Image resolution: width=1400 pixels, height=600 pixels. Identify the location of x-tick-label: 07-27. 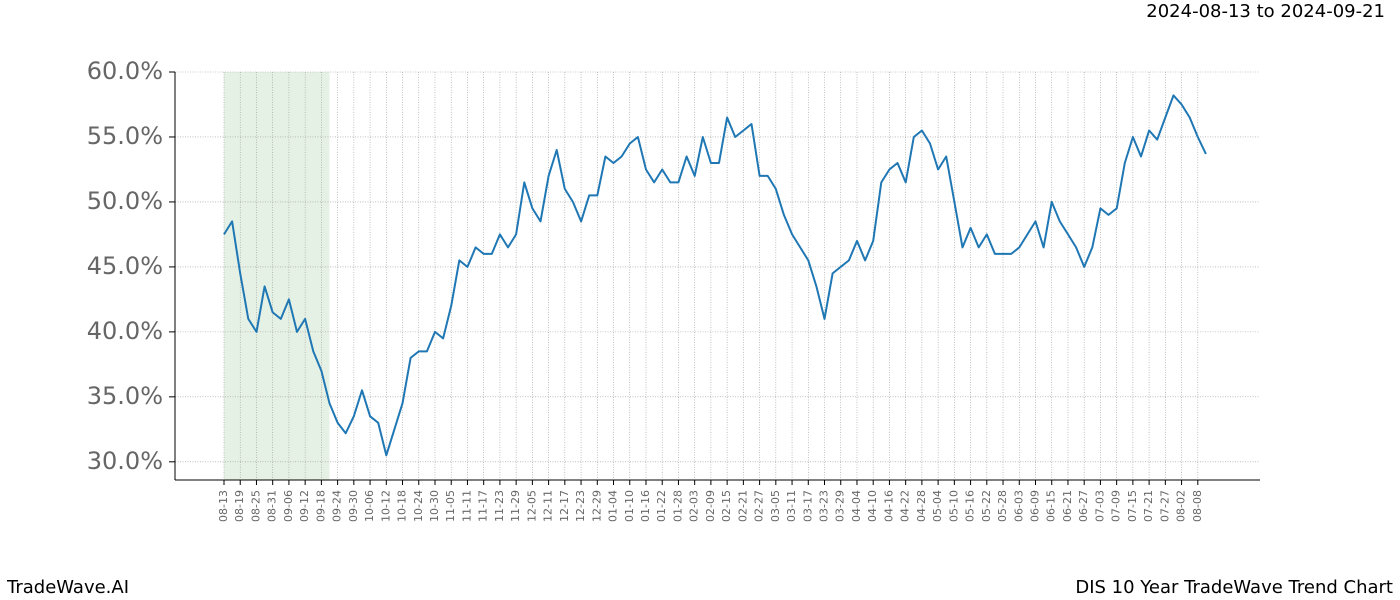
(1164, 506).